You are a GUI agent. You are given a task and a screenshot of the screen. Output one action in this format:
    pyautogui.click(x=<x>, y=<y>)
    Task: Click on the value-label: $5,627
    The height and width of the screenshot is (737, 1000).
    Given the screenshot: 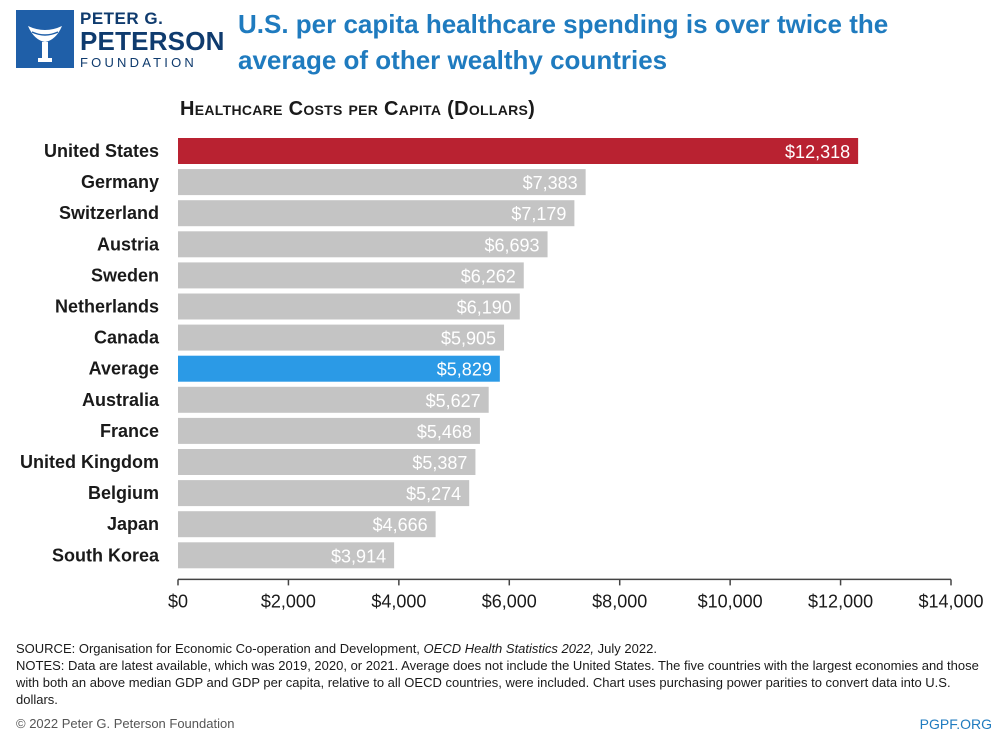 What is the action you would take?
    pyautogui.click(x=453, y=401)
    